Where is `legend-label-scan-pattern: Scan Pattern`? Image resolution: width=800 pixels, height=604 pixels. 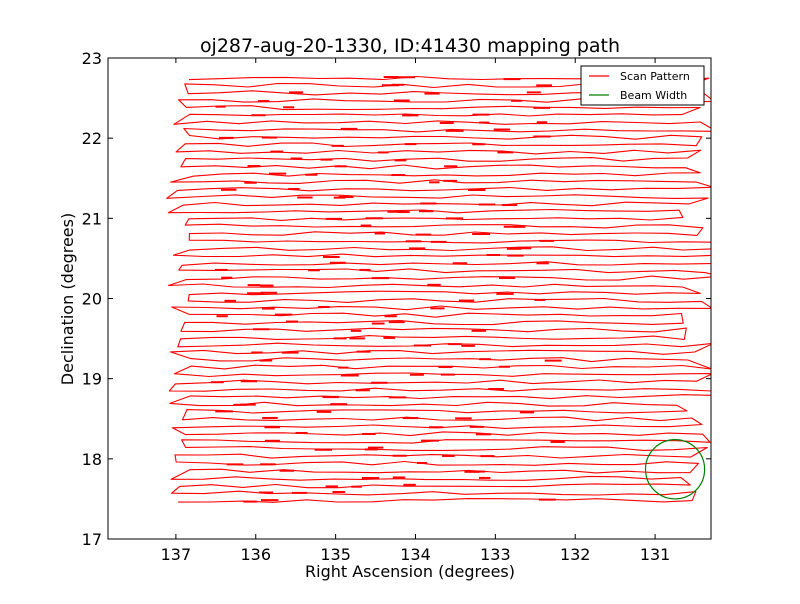 legend-label-scan-pattern: Scan Pattern is located at coordinates (655, 76).